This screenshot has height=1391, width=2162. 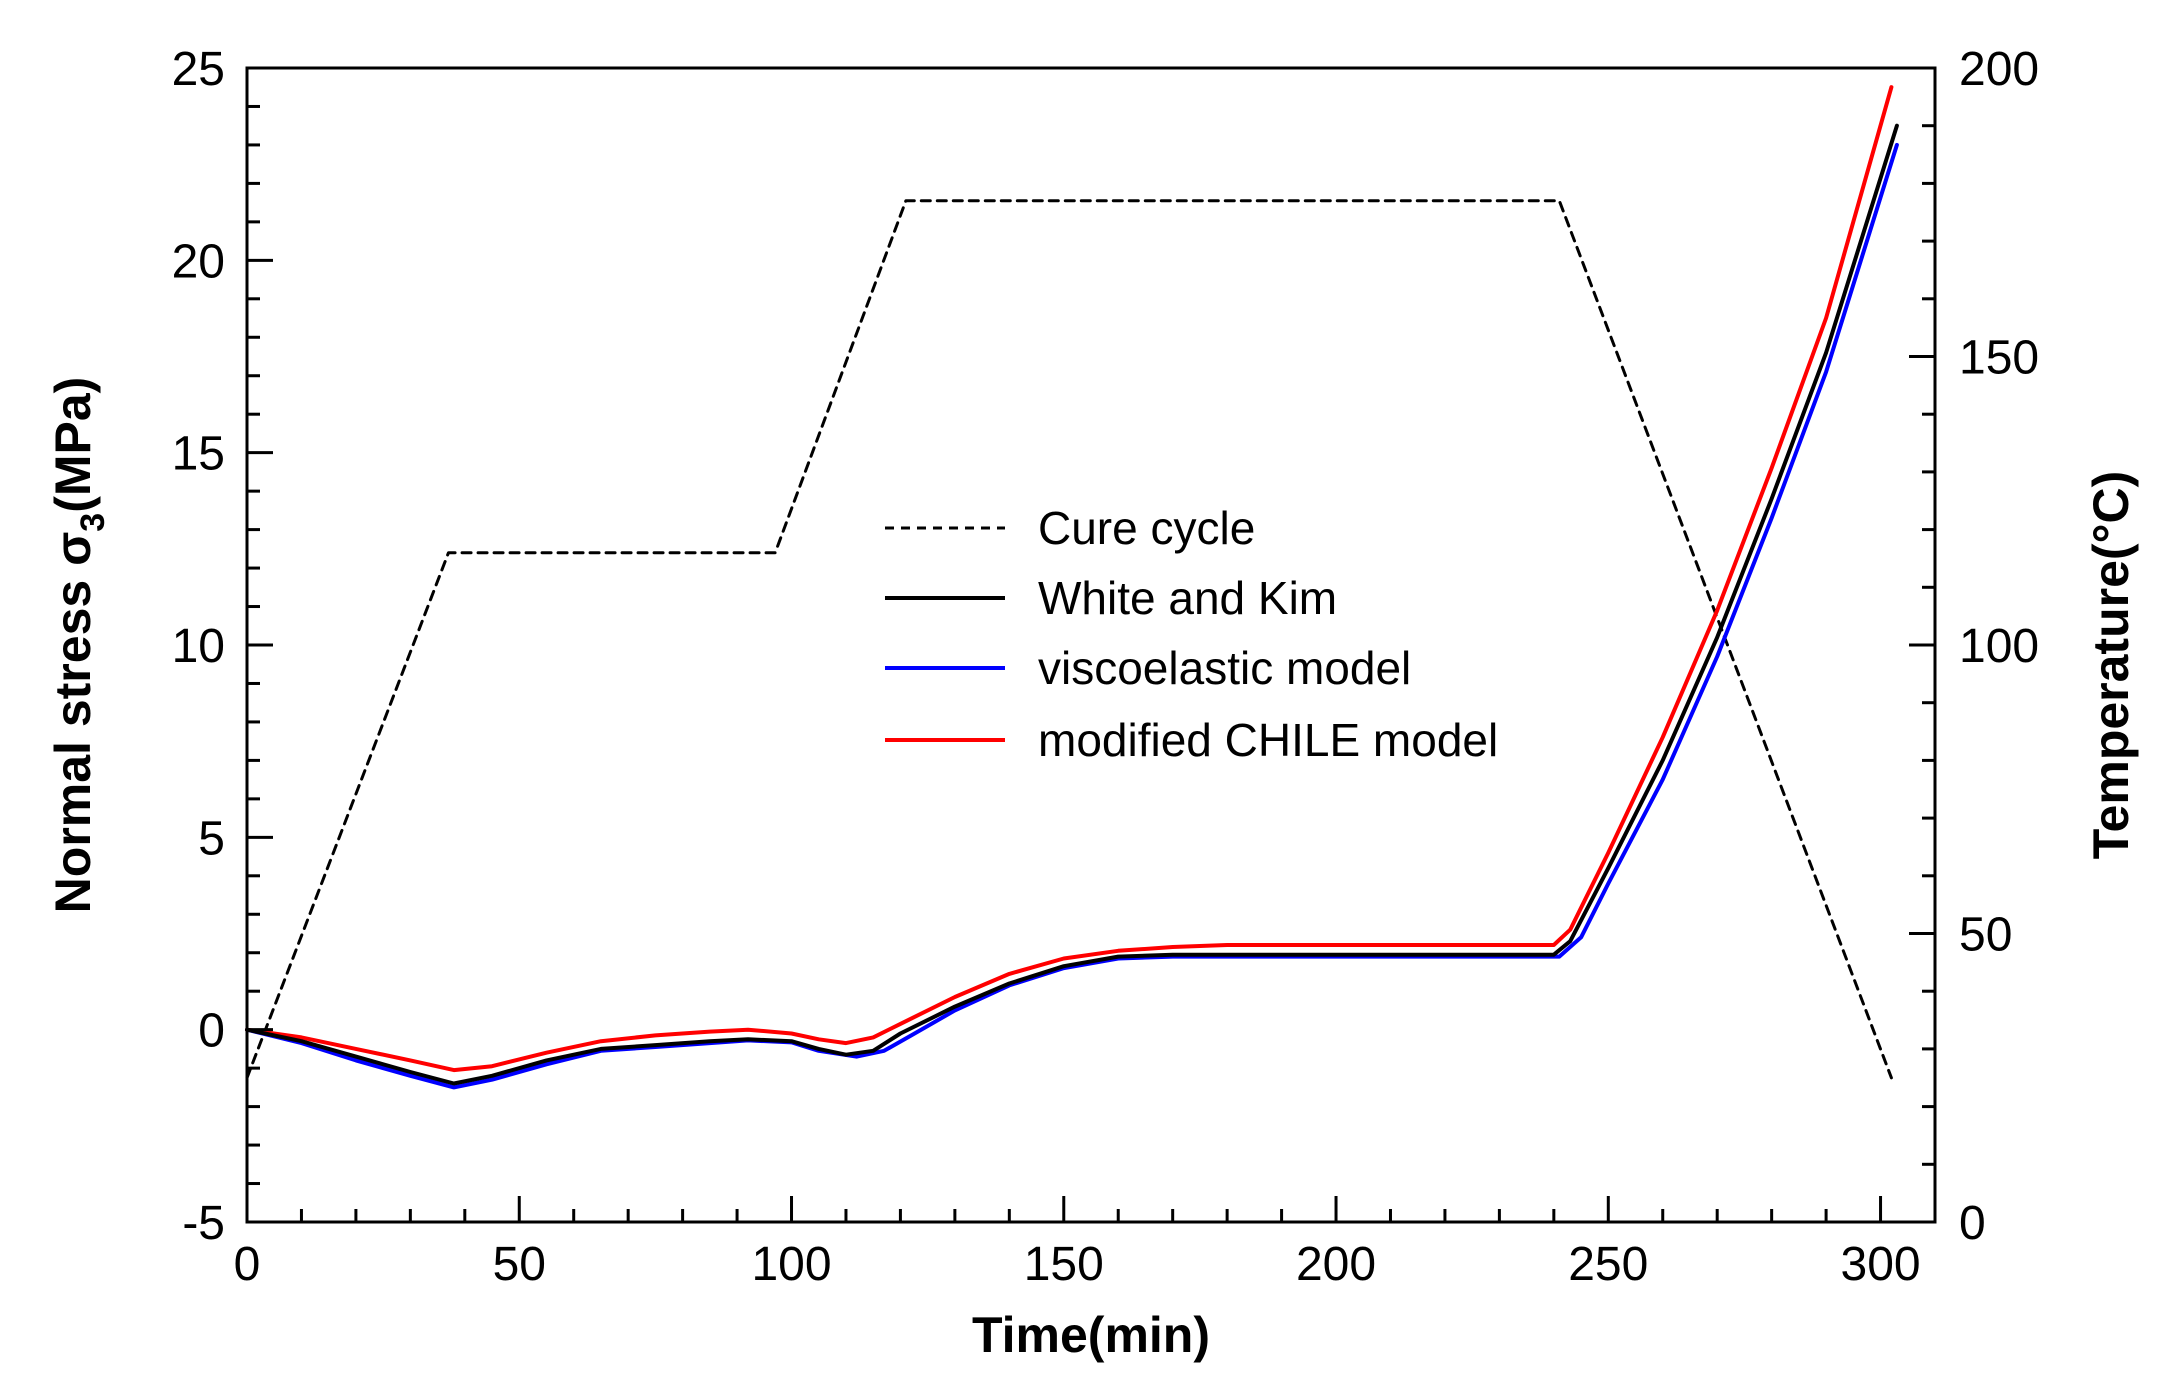 I want to click on y-axis-title: Normal stress σ3(MPa), so click(x=78, y=645).